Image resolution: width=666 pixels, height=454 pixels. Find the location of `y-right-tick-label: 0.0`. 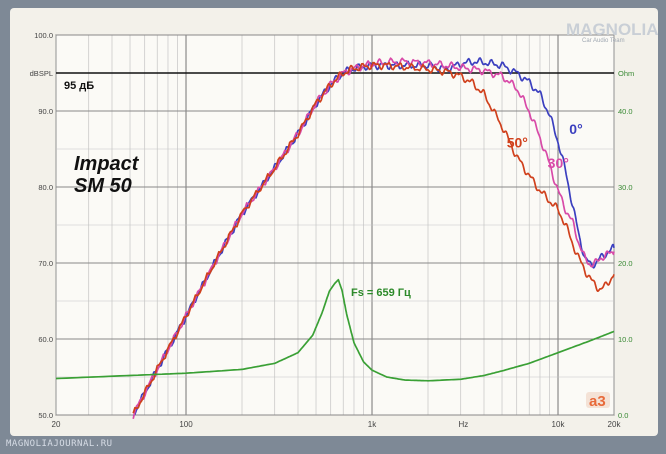

y-right-tick-label: 0.0 is located at coordinates (623, 415).